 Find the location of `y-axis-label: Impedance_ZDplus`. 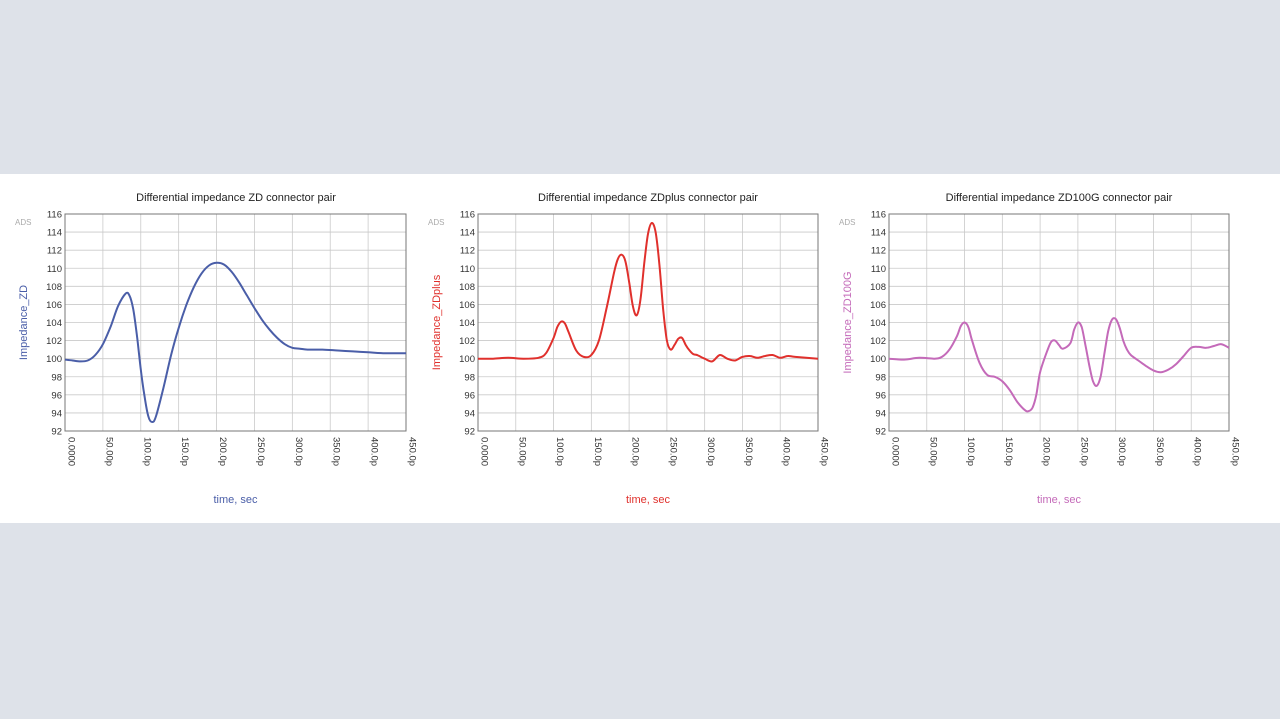

y-axis-label: Impedance_ZDplus is located at coordinates (437, 322).